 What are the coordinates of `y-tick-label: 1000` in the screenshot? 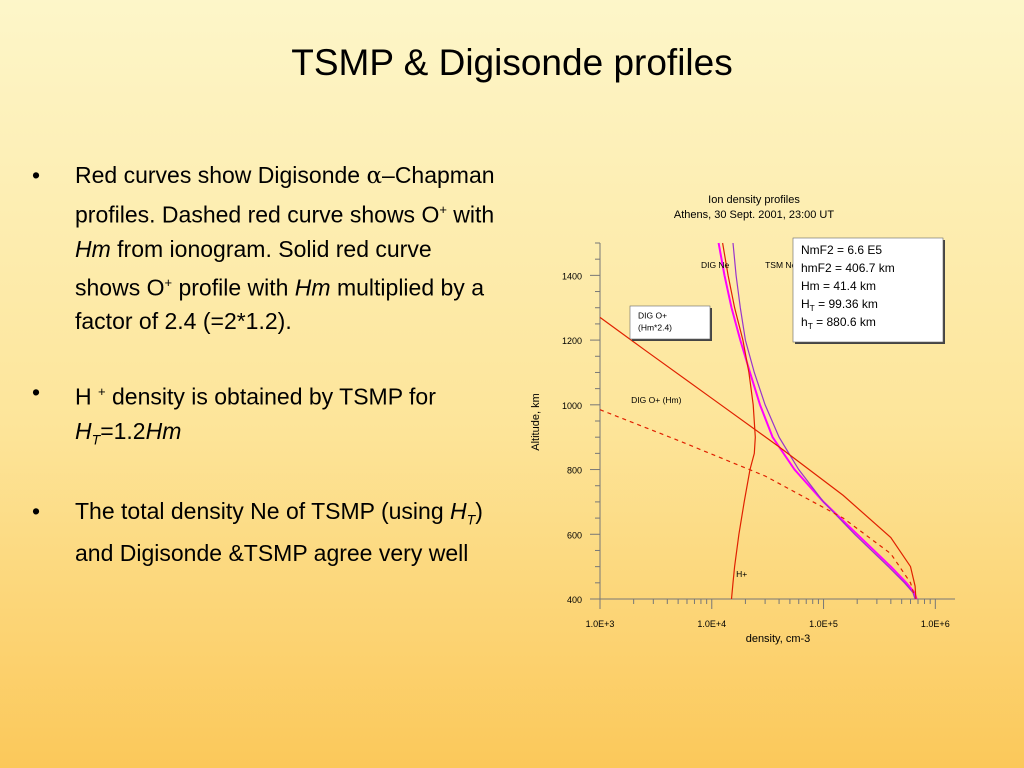 It's located at (572, 406).